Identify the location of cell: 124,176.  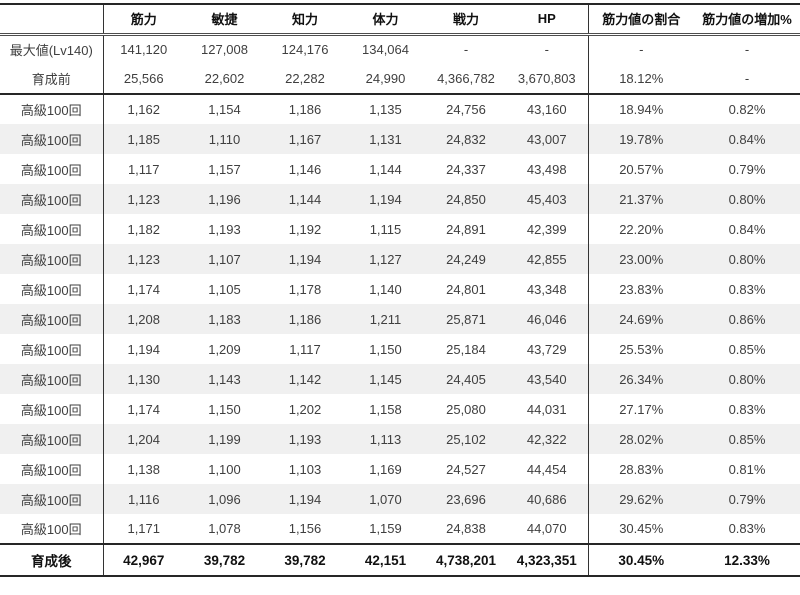
(305, 49).